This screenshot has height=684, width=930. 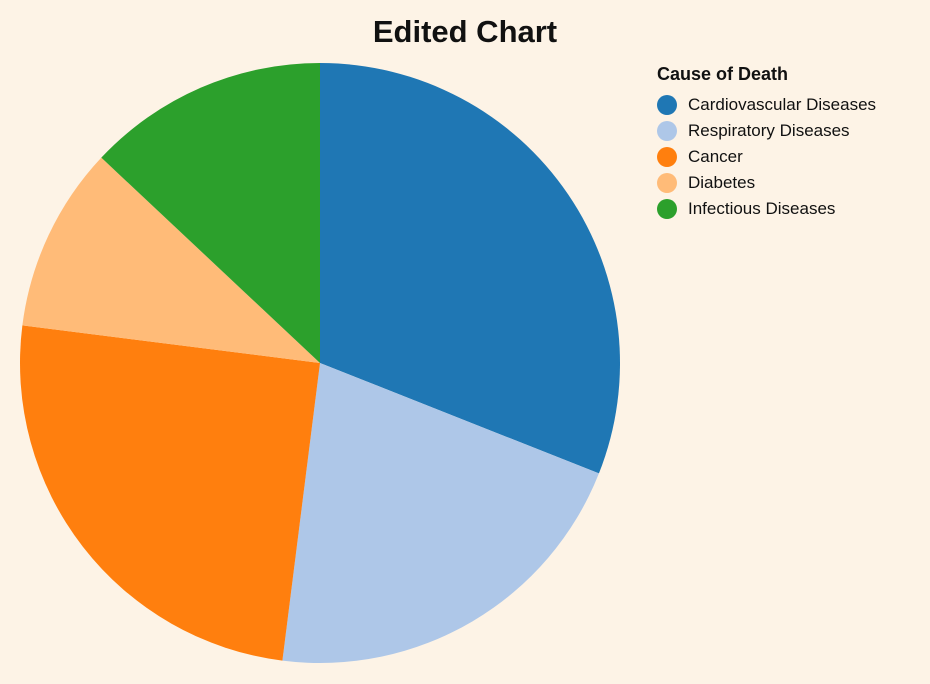 I want to click on legend-item: Diabetes, so click(x=766, y=183).